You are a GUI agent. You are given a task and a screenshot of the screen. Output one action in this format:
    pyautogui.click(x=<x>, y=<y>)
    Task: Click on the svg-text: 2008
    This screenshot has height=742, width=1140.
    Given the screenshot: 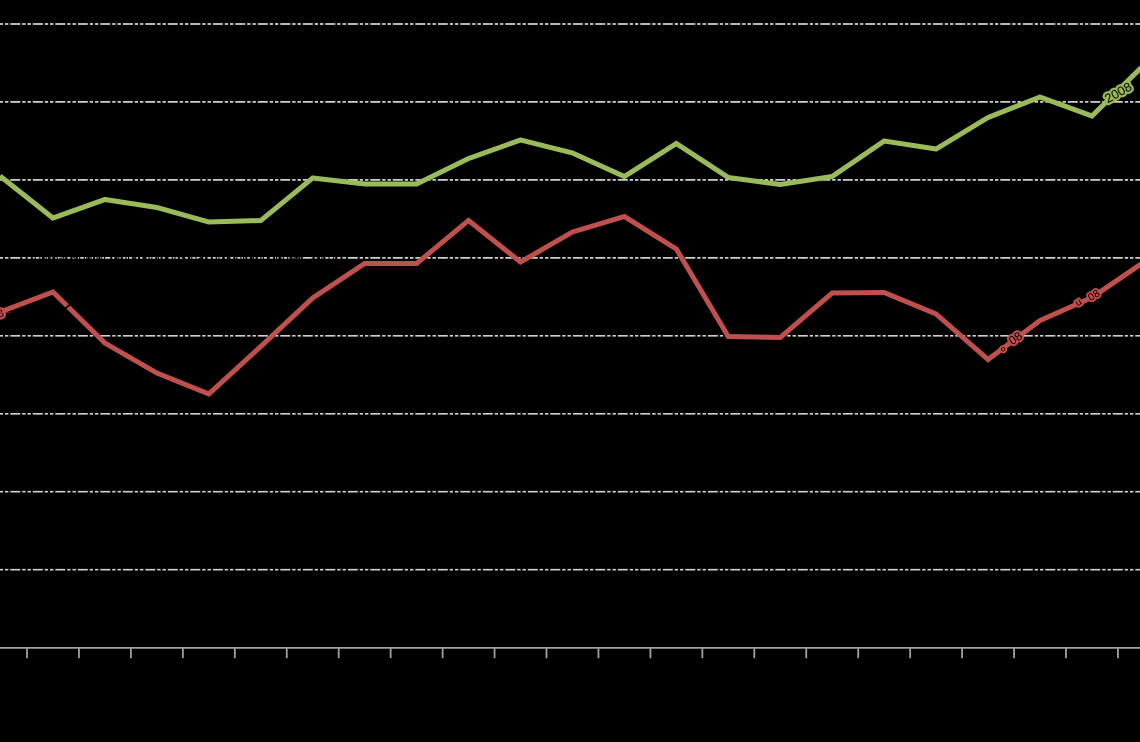 What is the action you would take?
    pyautogui.click(x=3, y=316)
    